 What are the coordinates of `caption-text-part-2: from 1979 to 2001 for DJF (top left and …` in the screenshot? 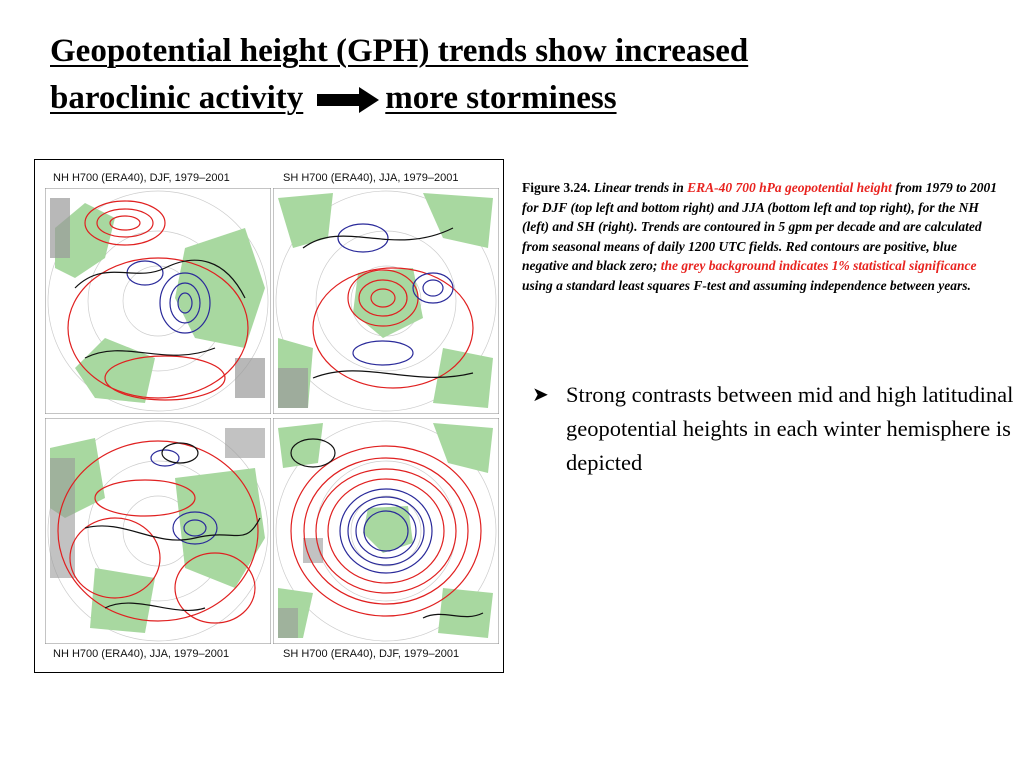 It's located at (759, 227).